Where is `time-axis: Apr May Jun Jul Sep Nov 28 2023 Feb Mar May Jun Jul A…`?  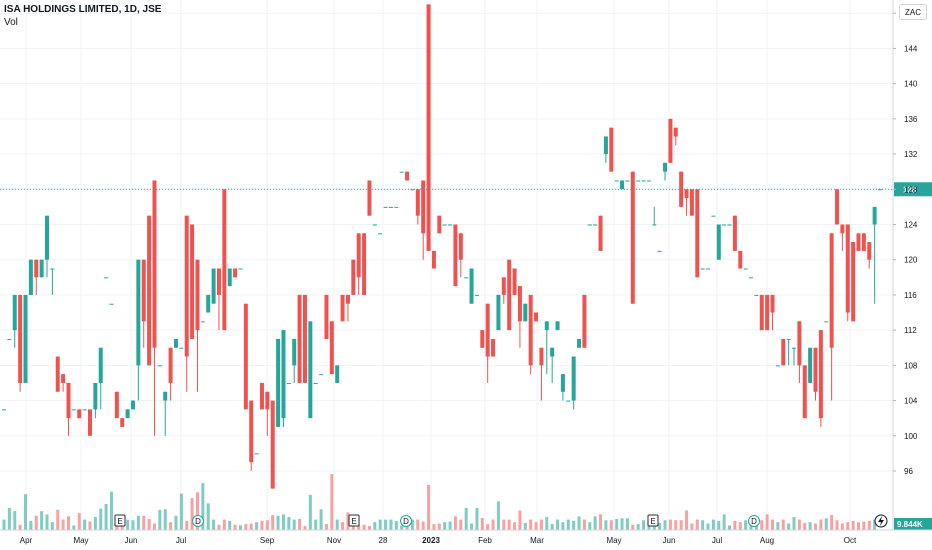 time-axis: Apr May Jun Jul Sep Nov 28 2023 Feb Mar May Jun Jul A… is located at coordinates (466, 537).